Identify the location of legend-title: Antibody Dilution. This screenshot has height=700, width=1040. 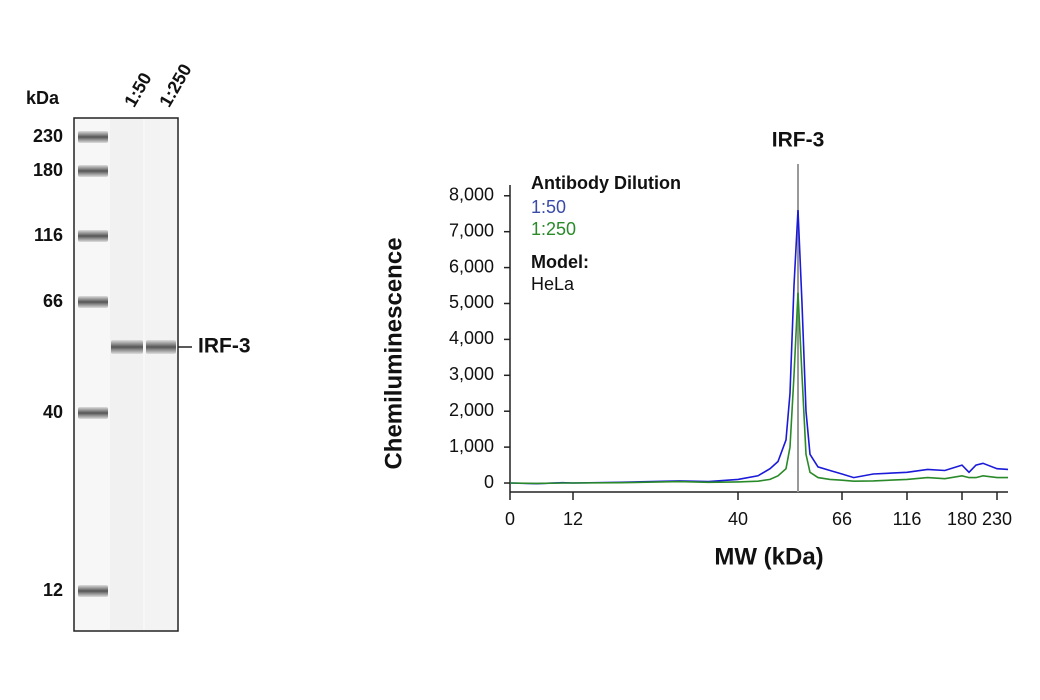
(606, 183).